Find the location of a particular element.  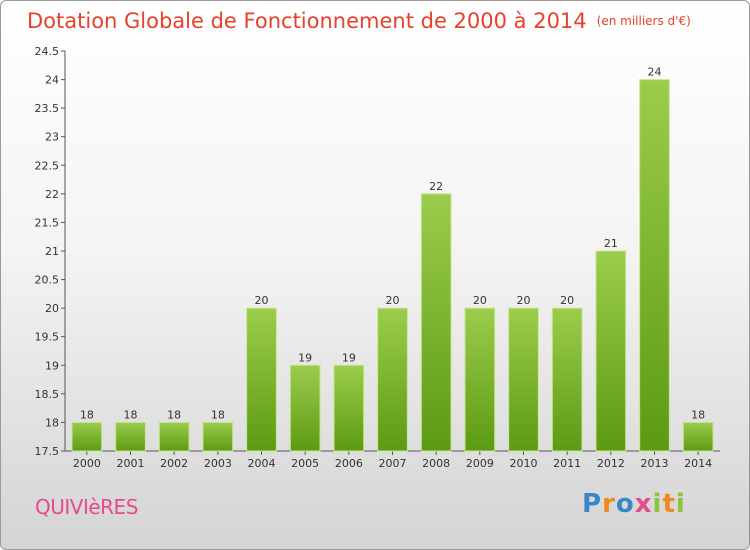

proxiti-logo: Proxiti is located at coordinates (634, 504).